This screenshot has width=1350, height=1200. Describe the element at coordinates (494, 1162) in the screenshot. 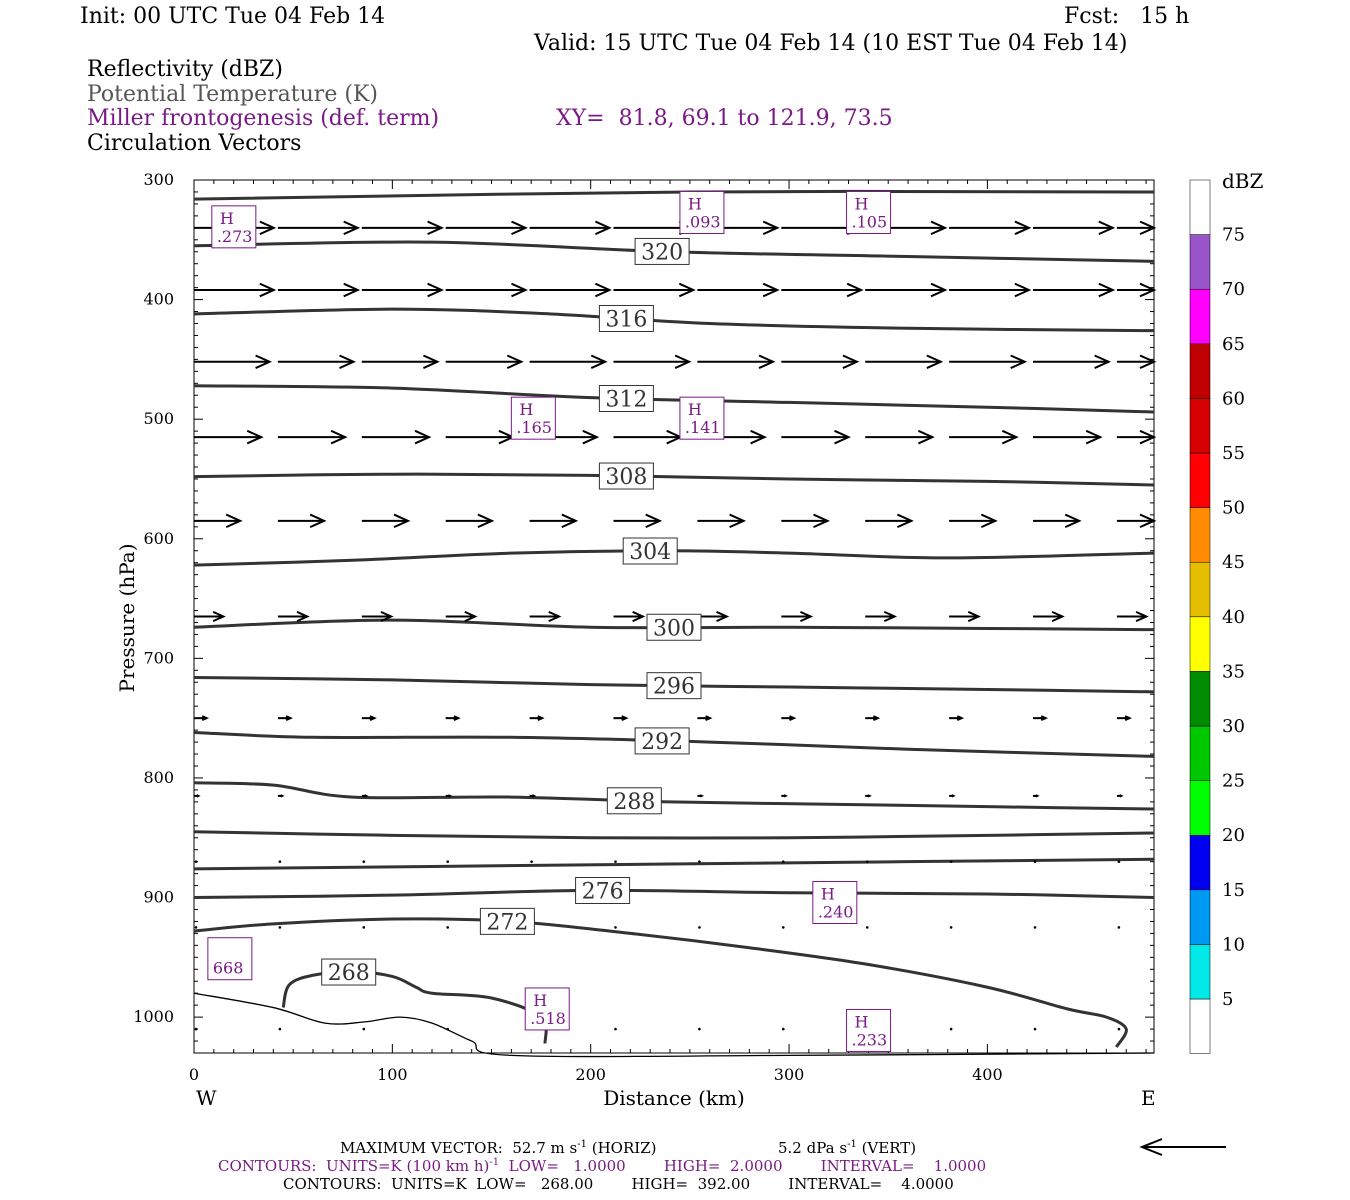

I see `contours-miller-exponent: -1` at that location.